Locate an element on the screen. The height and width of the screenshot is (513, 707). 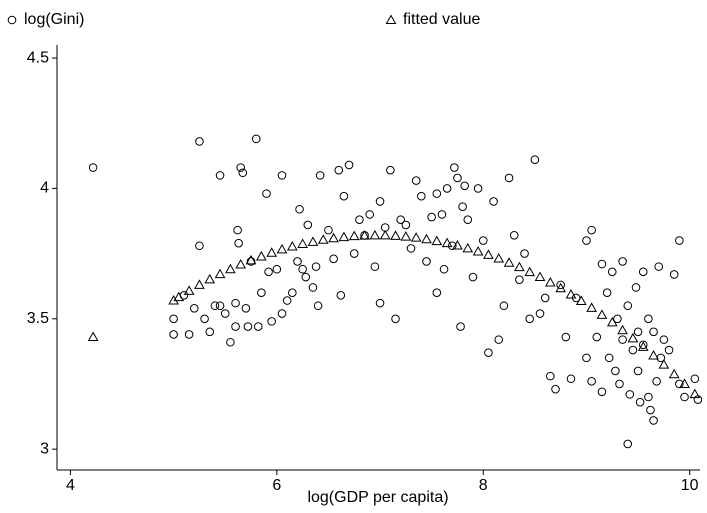
y-tick-label: 3.5 is located at coordinates (38, 318).